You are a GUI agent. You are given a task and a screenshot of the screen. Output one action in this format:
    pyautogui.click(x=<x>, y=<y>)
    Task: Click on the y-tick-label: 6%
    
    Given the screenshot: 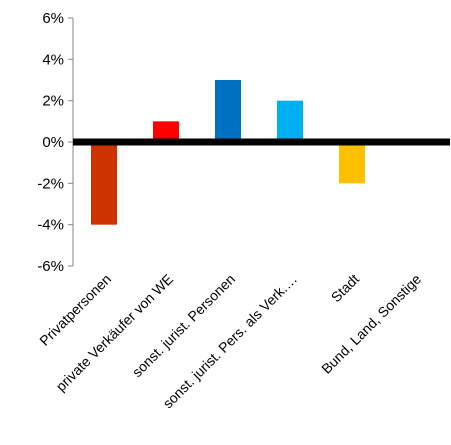 What is the action you would take?
    pyautogui.click(x=53, y=18)
    